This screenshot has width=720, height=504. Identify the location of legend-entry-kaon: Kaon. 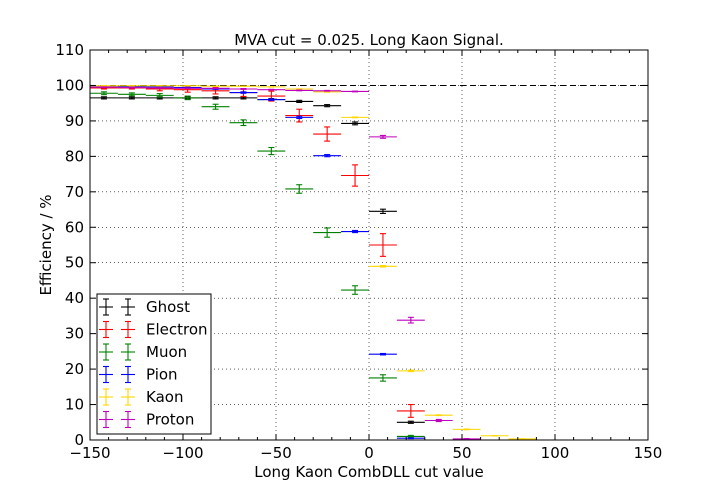
(141, 397).